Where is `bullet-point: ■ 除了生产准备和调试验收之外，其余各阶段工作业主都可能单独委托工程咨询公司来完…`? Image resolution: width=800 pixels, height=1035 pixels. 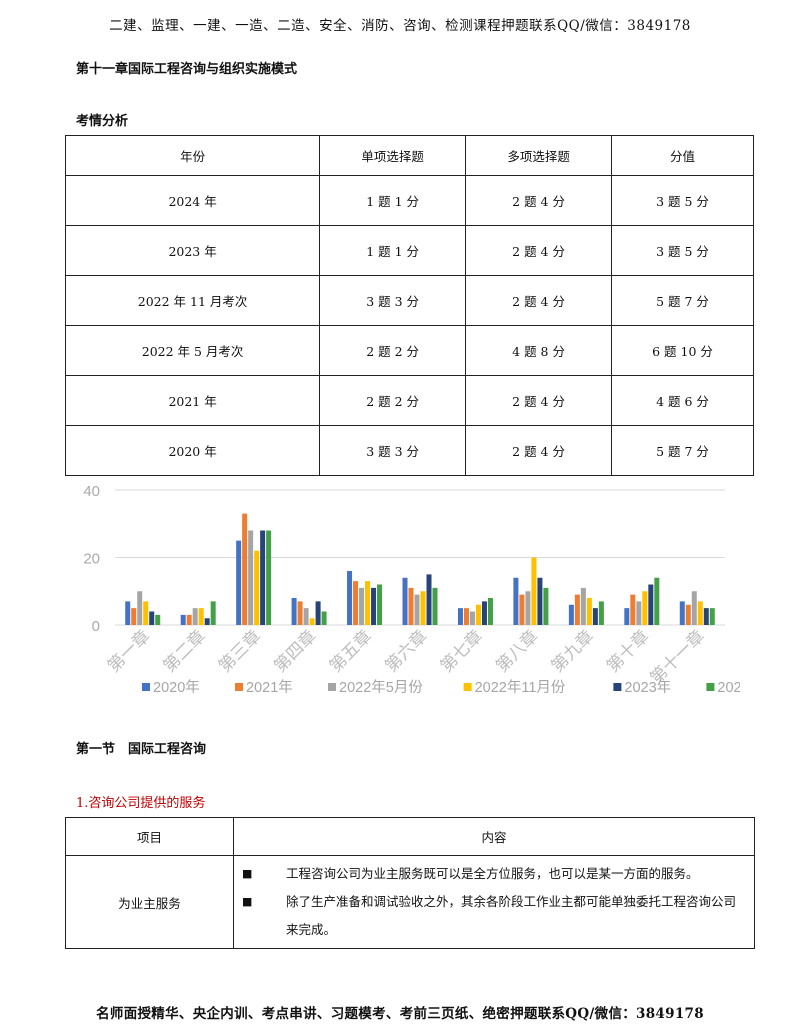
bullet-point: ■ 除了生产准备和调试验收之外，其余各阶段工作业主都可能单独委托工程咨询公司来完… is located at coordinates (493, 916).